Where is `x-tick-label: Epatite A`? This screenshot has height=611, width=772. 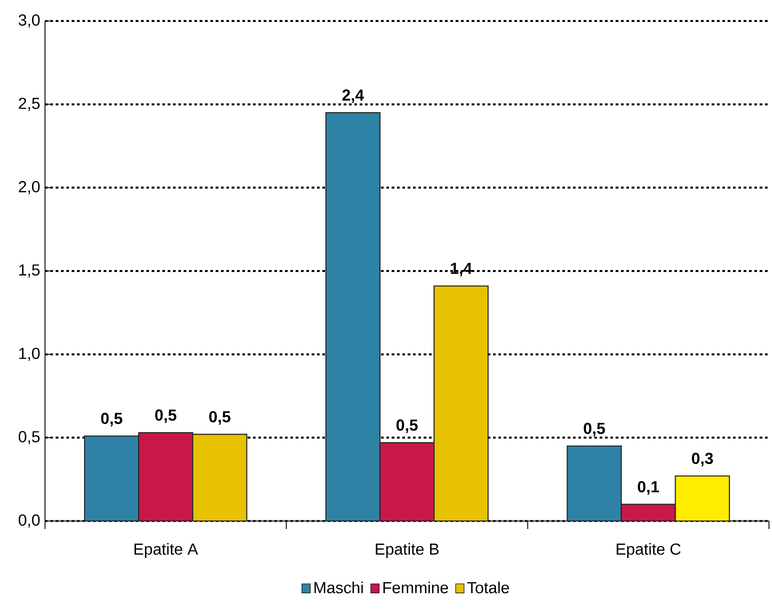 x-tick-label: Epatite A is located at coordinates (166, 550).